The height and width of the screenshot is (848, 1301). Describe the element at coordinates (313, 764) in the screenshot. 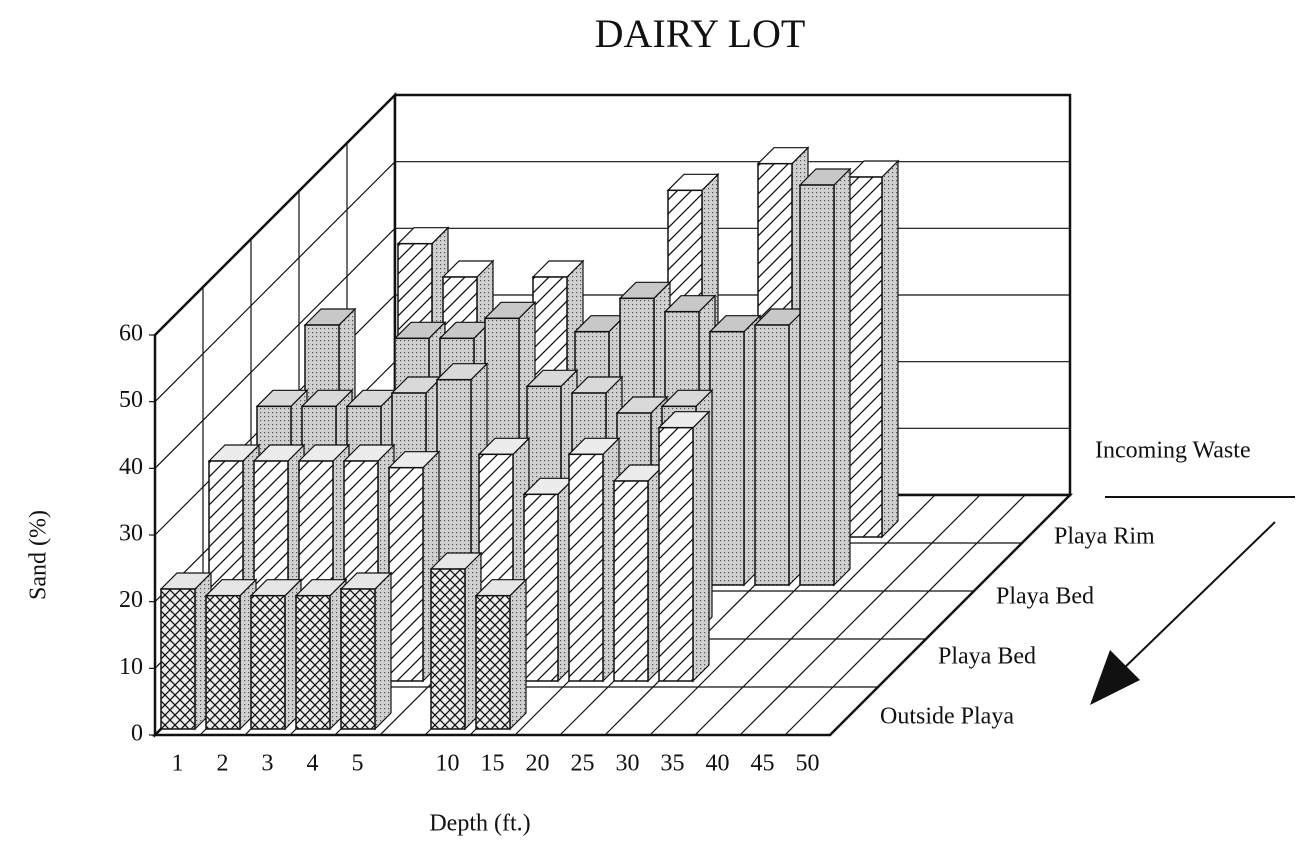

I see `x-tick-label: 4` at that location.